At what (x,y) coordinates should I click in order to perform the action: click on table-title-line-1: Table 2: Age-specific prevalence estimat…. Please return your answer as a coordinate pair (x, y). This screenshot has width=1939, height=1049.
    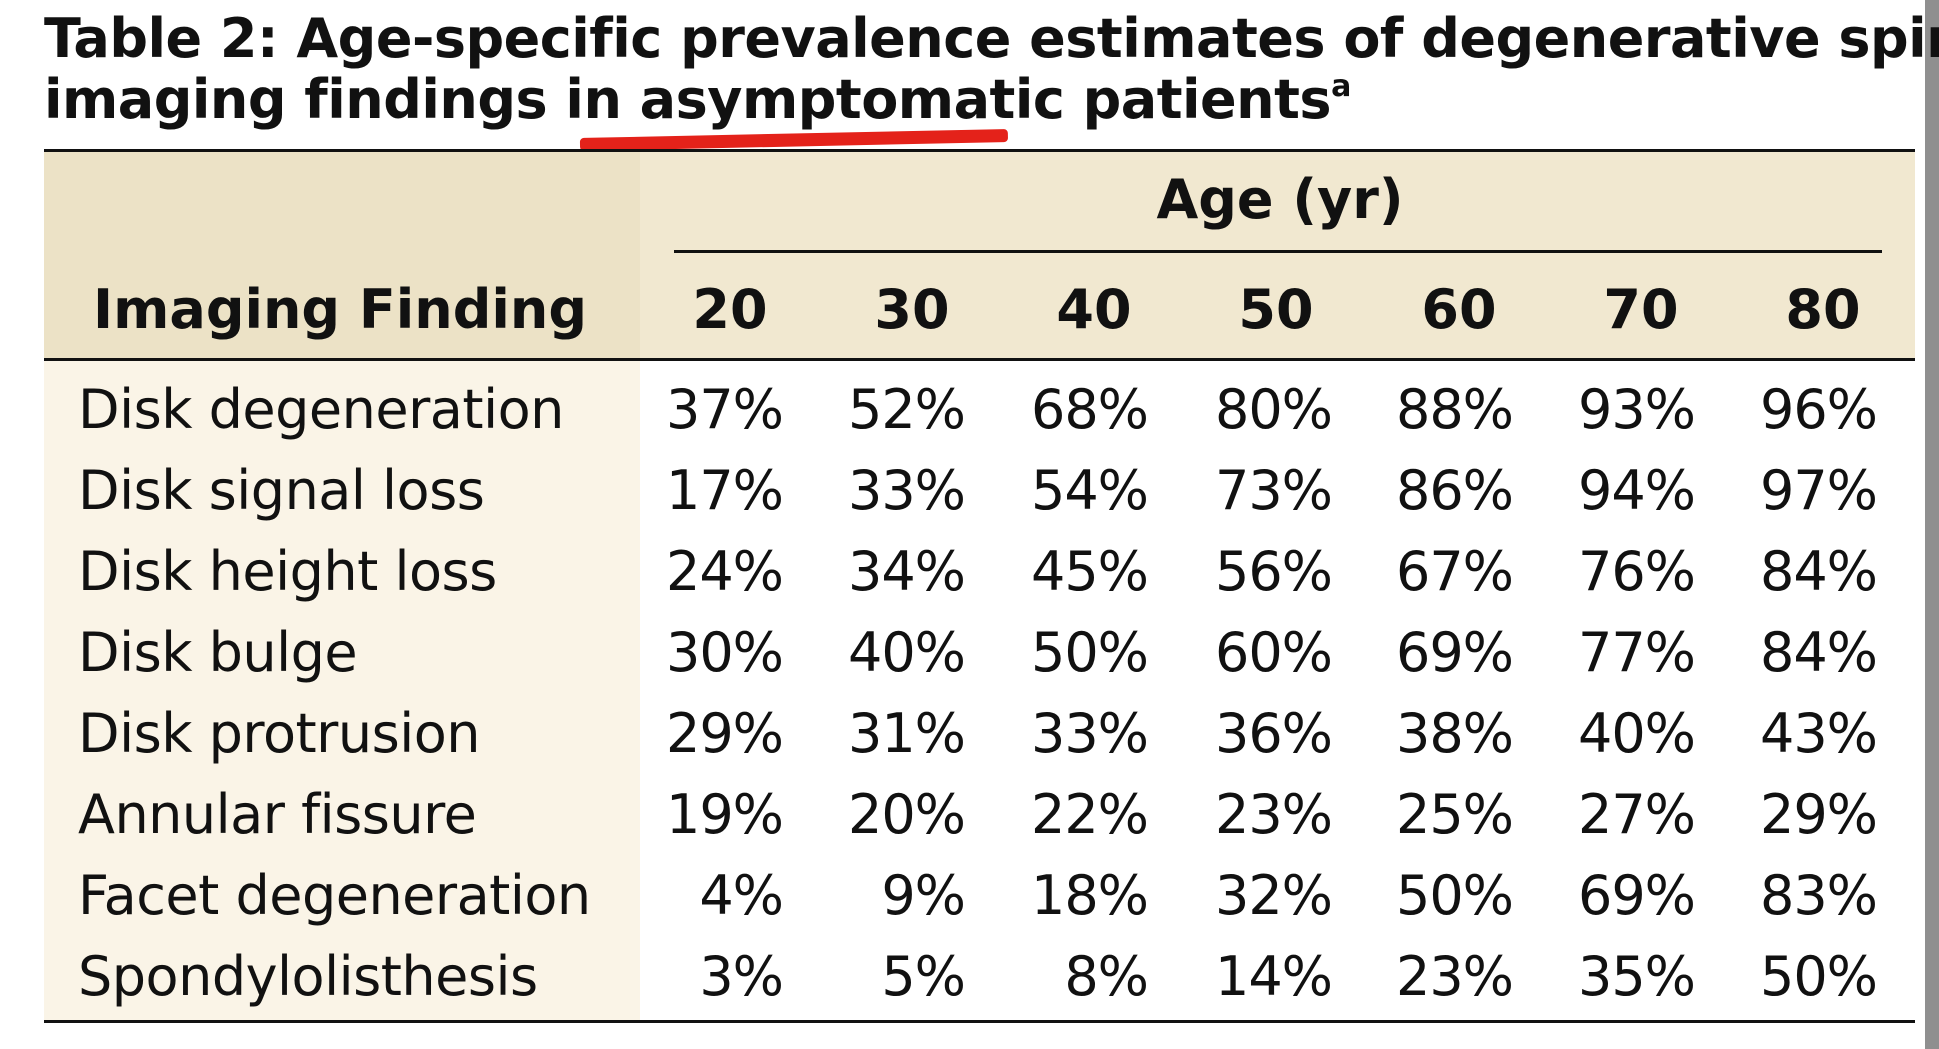
    Looking at the image, I should click on (991, 38).